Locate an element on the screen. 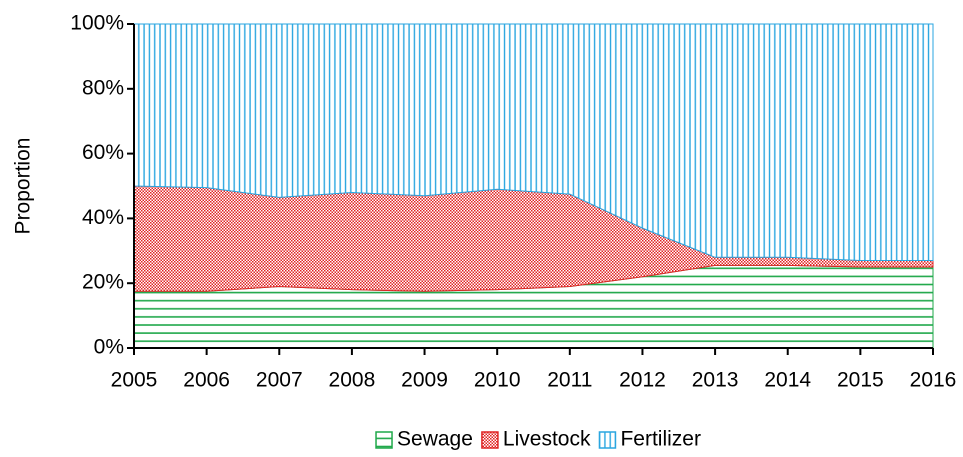  legend-label: Livestock is located at coordinates (547, 439).